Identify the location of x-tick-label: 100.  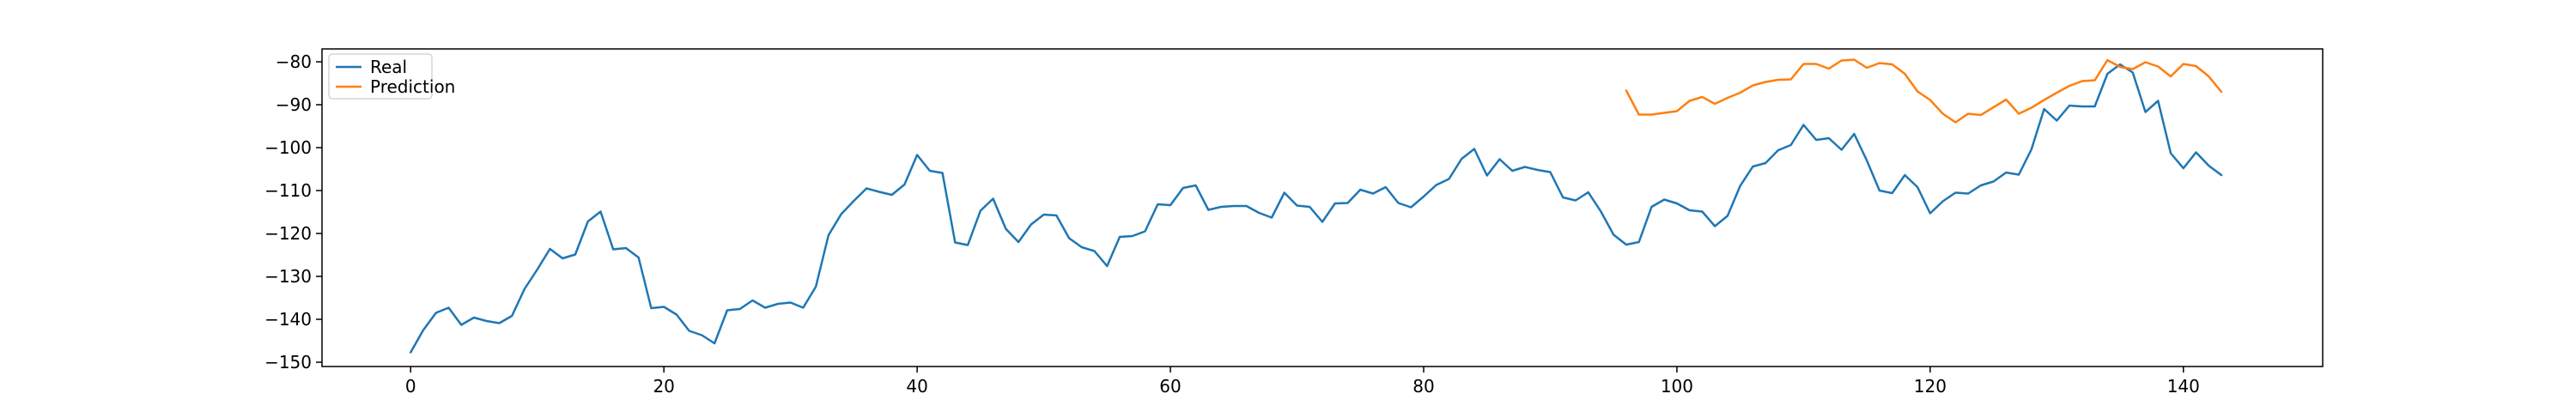
(1677, 386).